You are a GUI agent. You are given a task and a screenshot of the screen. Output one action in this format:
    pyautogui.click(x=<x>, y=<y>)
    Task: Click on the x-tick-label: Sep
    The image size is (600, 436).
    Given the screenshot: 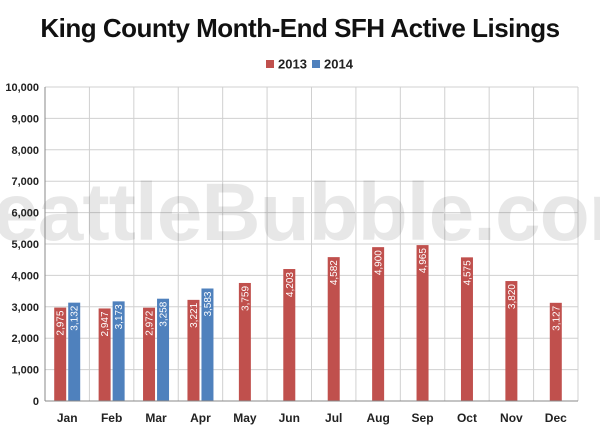 What is the action you would take?
    pyautogui.click(x=423, y=418)
    